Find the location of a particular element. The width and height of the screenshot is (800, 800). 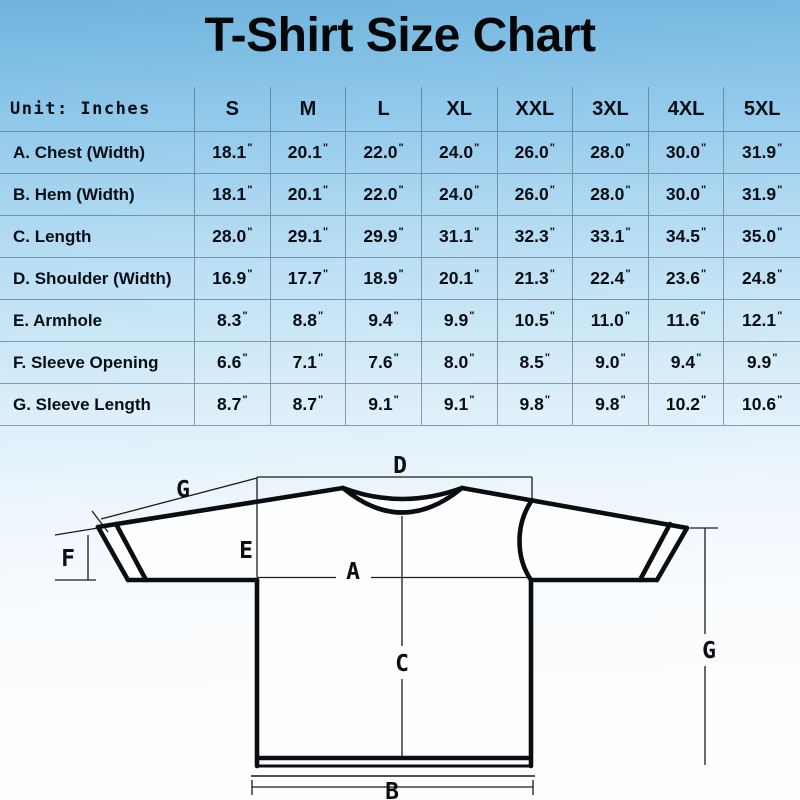

sleeve-length-dim-left-g is located at coordinates (179, 498).